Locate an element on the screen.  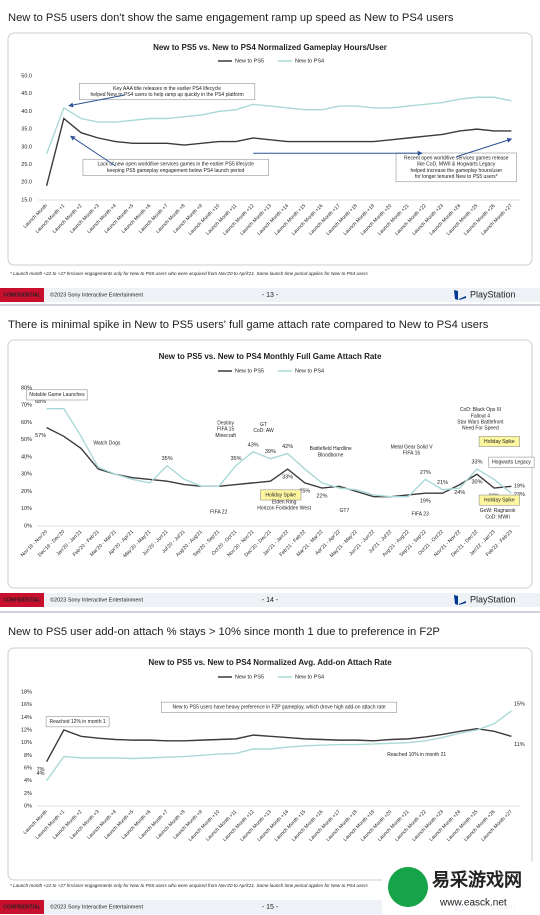
y-tick-label: 2% is located at coordinates (28, 794).